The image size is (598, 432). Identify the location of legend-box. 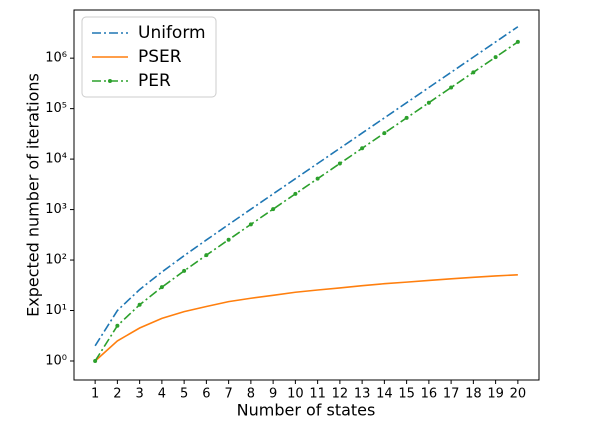
(149, 57).